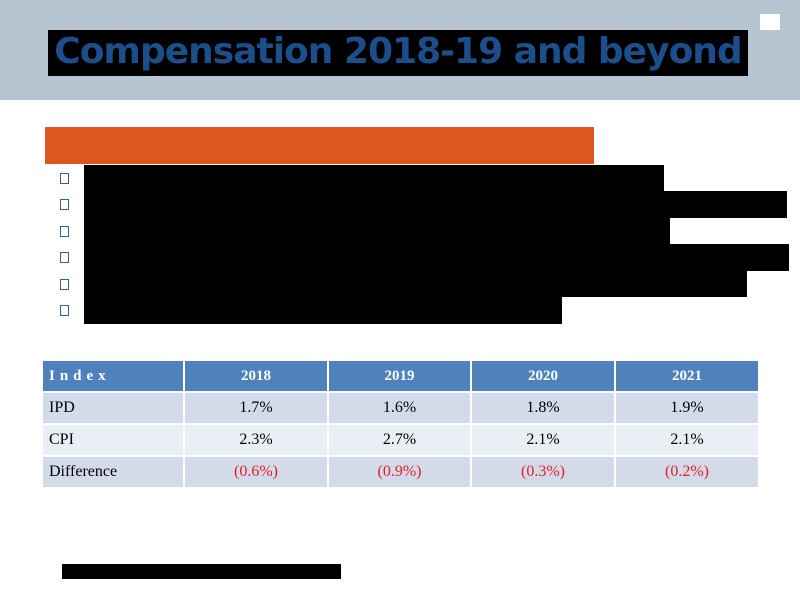 This screenshot has height=600, width=800. I want to click on table-cell-negative: (0.2%), so click(687, 472).